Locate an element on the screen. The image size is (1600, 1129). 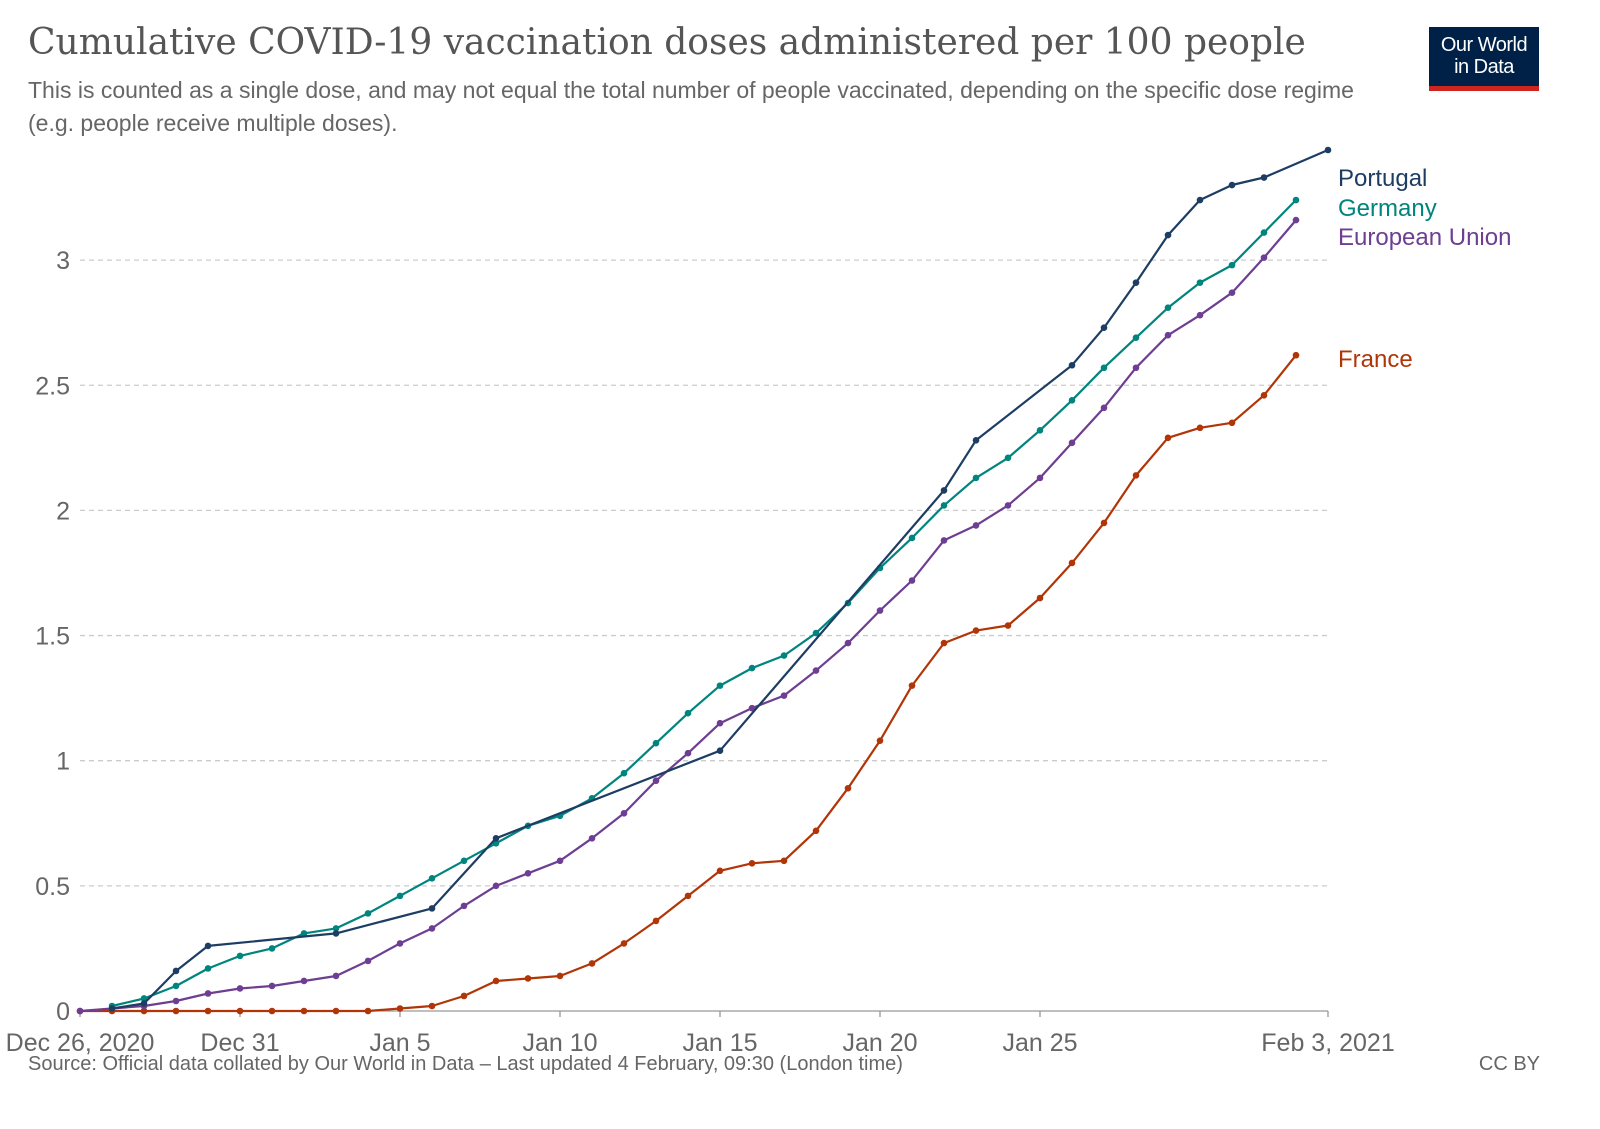
series-label: Germany is located at coordinates (1387, 208).